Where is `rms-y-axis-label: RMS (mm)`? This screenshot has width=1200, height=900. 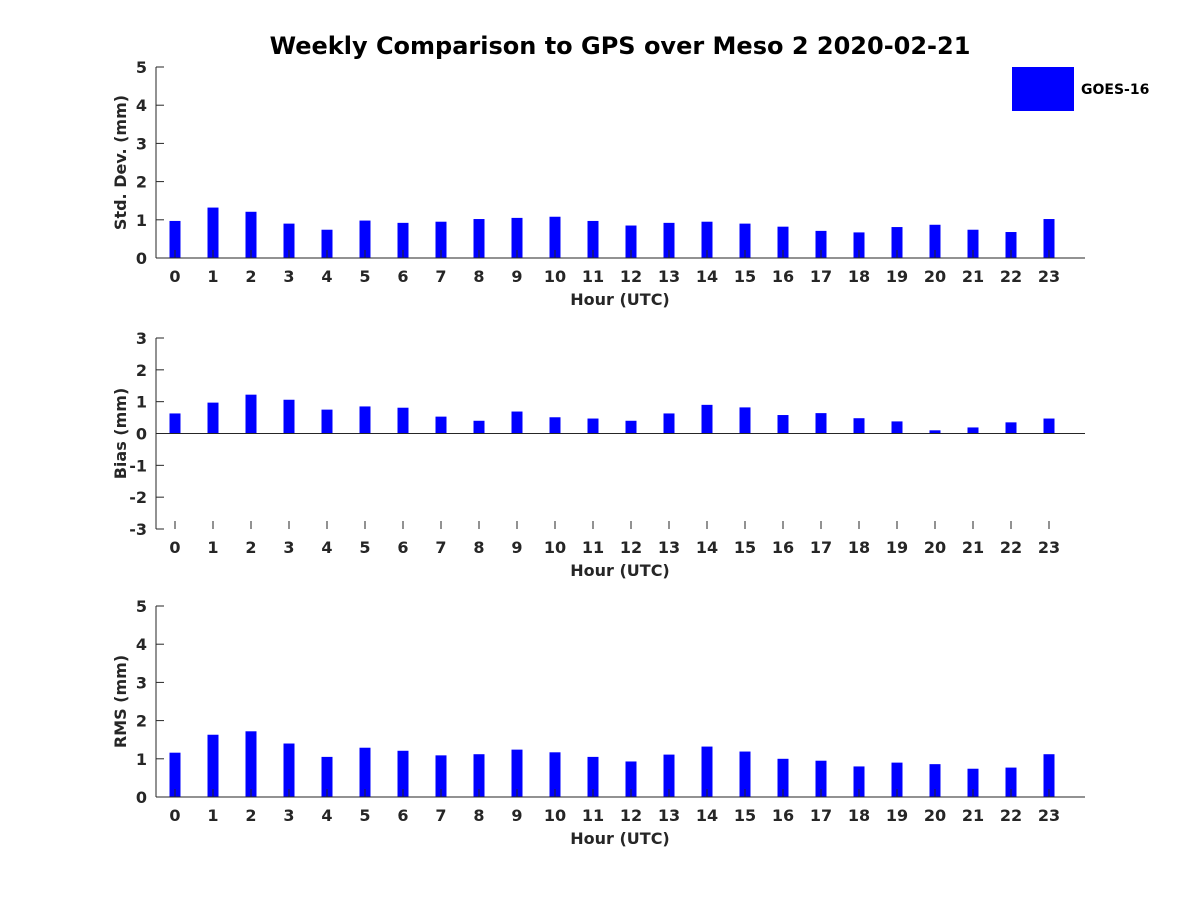
rms-y-axis-label: RMS (mm) is located at coordinates (120, 701).